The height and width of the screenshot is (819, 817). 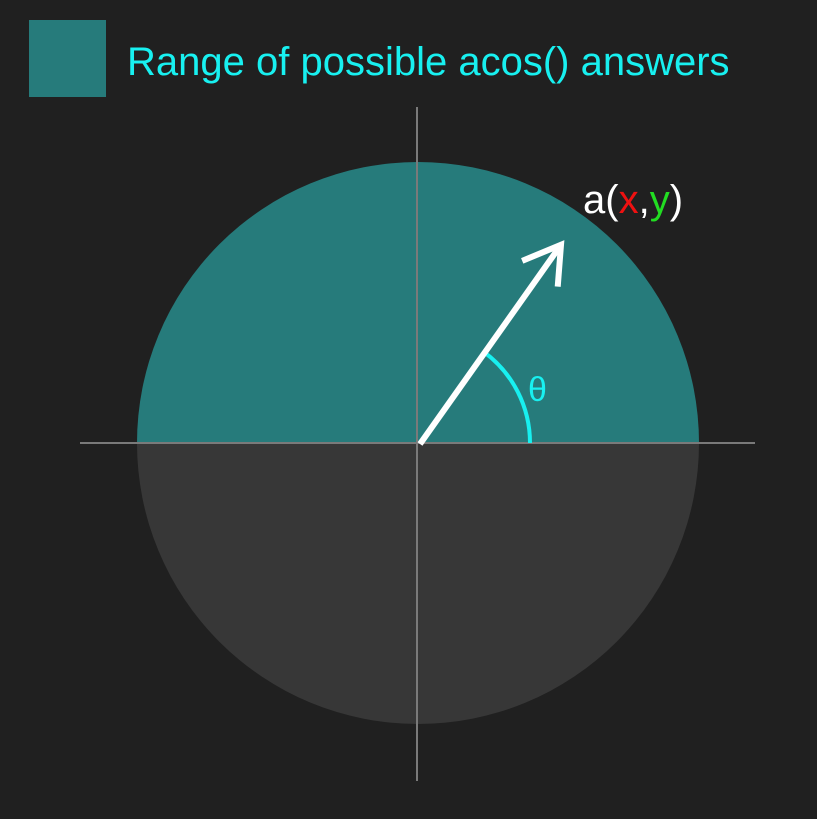 What do you see at coordinates (543, 263) in the screenshot?
I see `vector-arrowhead` at bounding box center [543, 263].